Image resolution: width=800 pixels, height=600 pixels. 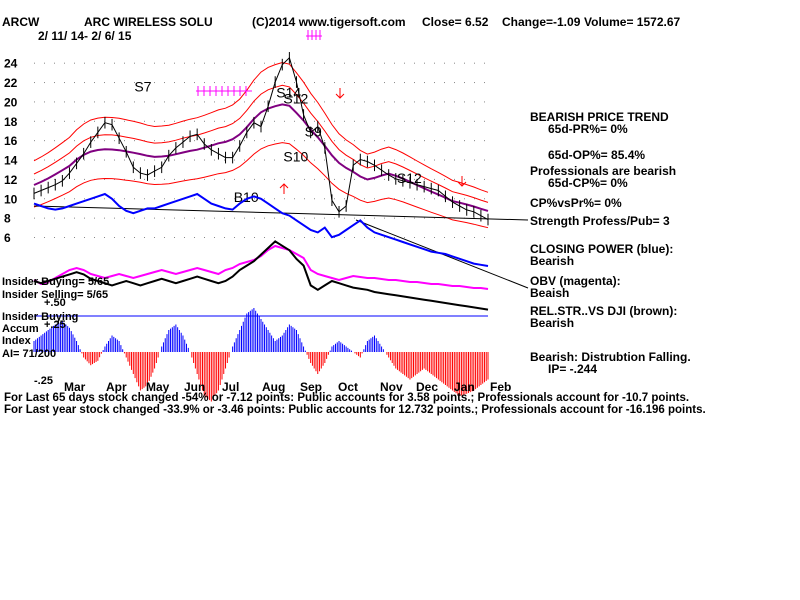 I want to click on trend-title: BEARISH PRICE TREND, so click(x=599, y=117).